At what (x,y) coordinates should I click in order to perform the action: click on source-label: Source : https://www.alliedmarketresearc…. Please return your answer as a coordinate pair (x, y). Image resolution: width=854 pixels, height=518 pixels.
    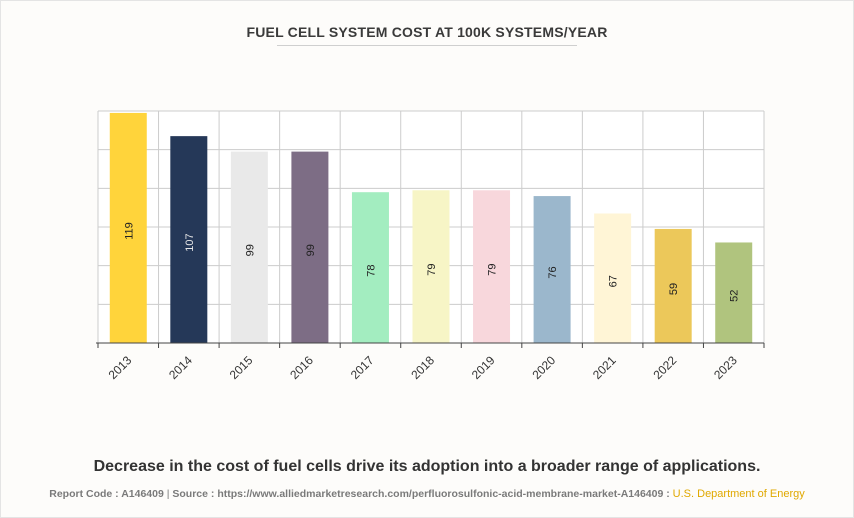
    Looking at the image, I should click on (421, 494).